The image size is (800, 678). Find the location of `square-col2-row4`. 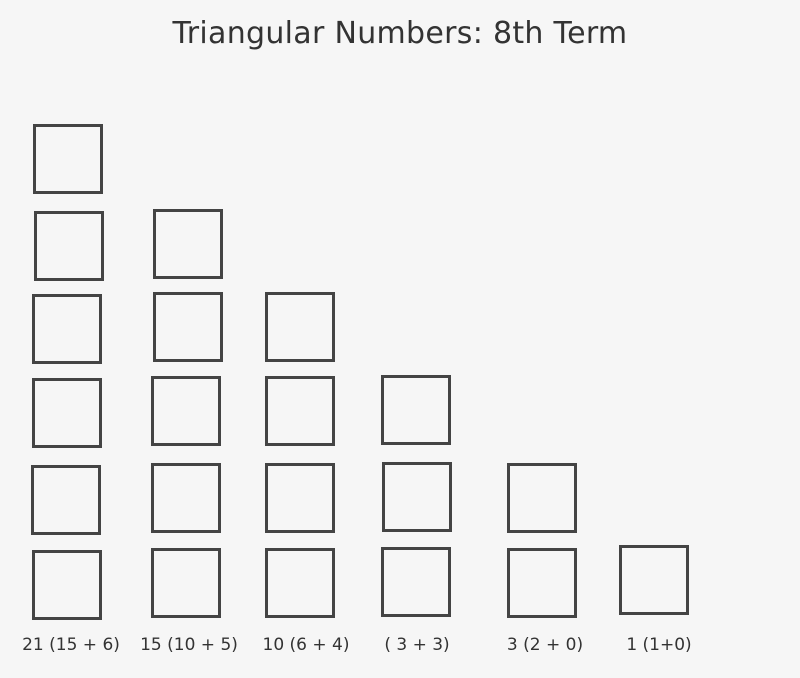

square-col2-row4 is located at coordinates (188, 327).